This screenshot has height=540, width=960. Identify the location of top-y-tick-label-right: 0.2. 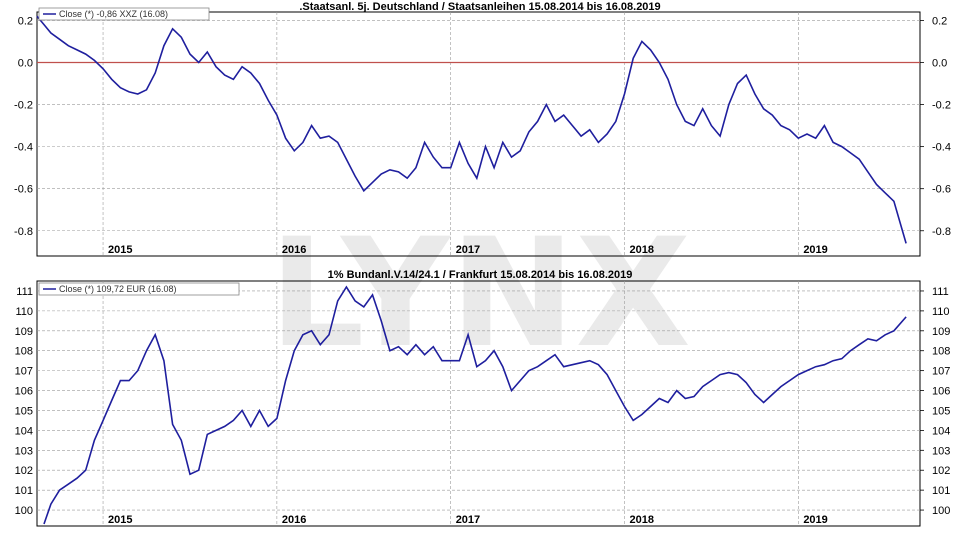
(939, 21).